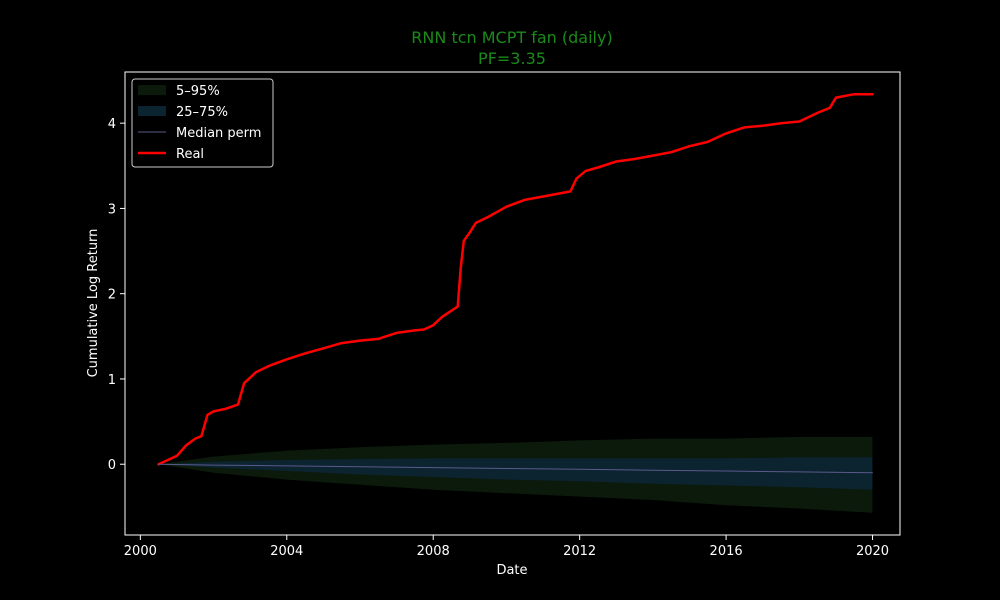 This screenshot has height=600, width=1000. What do you see at coordinates (112, 380) in the screenshot?
I see `y-tick-label: 1` at bounding box center [112, 380].